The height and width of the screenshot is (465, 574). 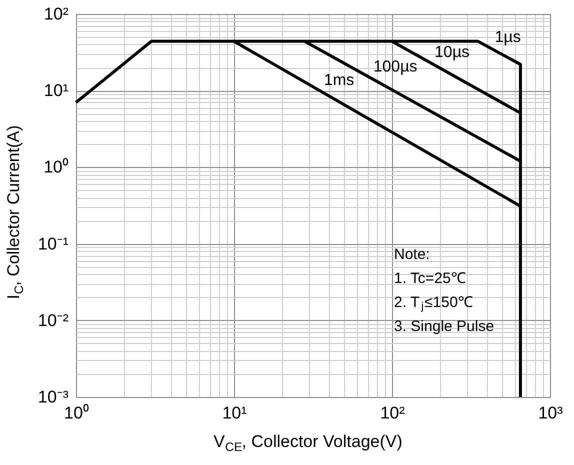 I want to click on x-tick-label: 10⁰, so click(x=76, y=413).